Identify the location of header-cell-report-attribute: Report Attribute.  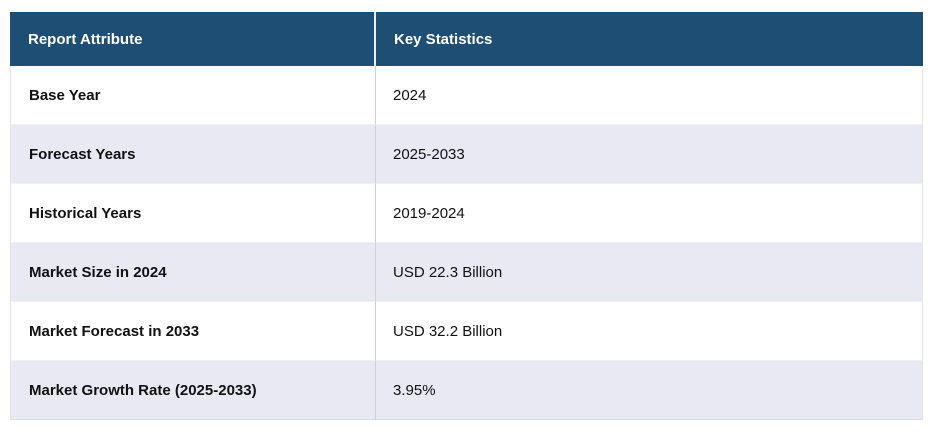
(193, 39).